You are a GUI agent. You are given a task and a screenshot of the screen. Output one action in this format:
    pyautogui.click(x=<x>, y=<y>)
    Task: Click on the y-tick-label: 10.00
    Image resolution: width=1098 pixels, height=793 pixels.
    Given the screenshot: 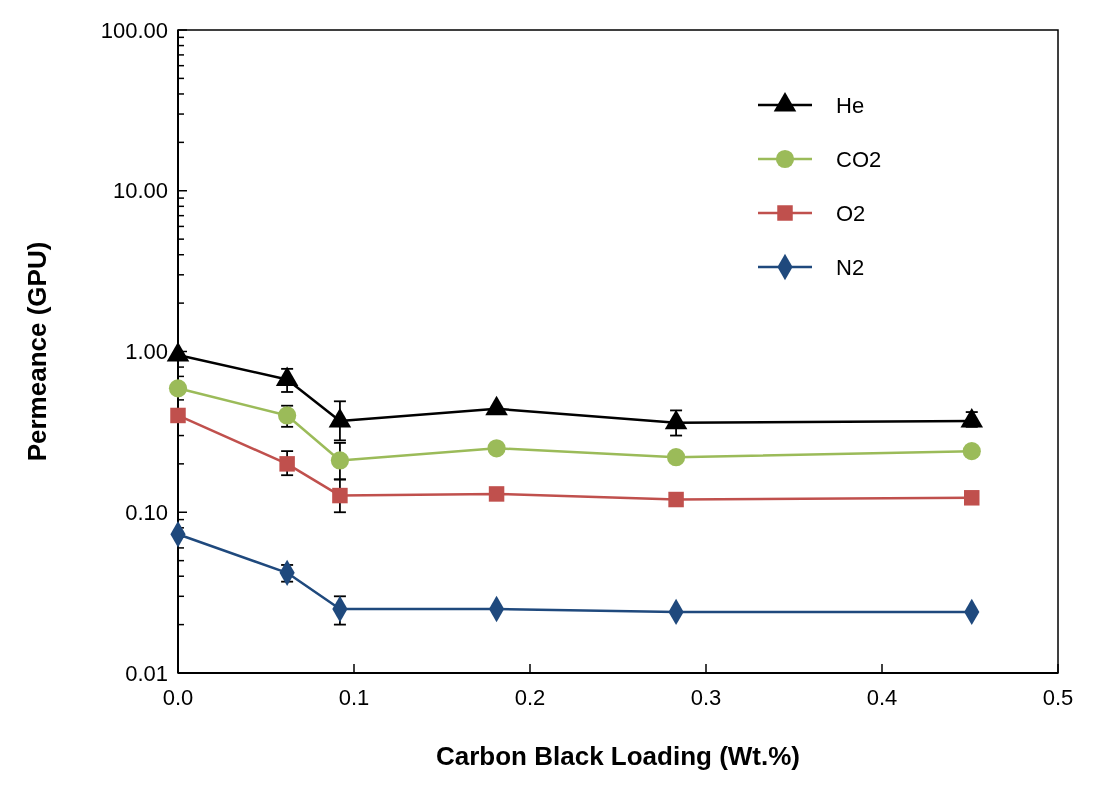 What is the action you would take?
    pyautogui.click(x=140, y=191)
    